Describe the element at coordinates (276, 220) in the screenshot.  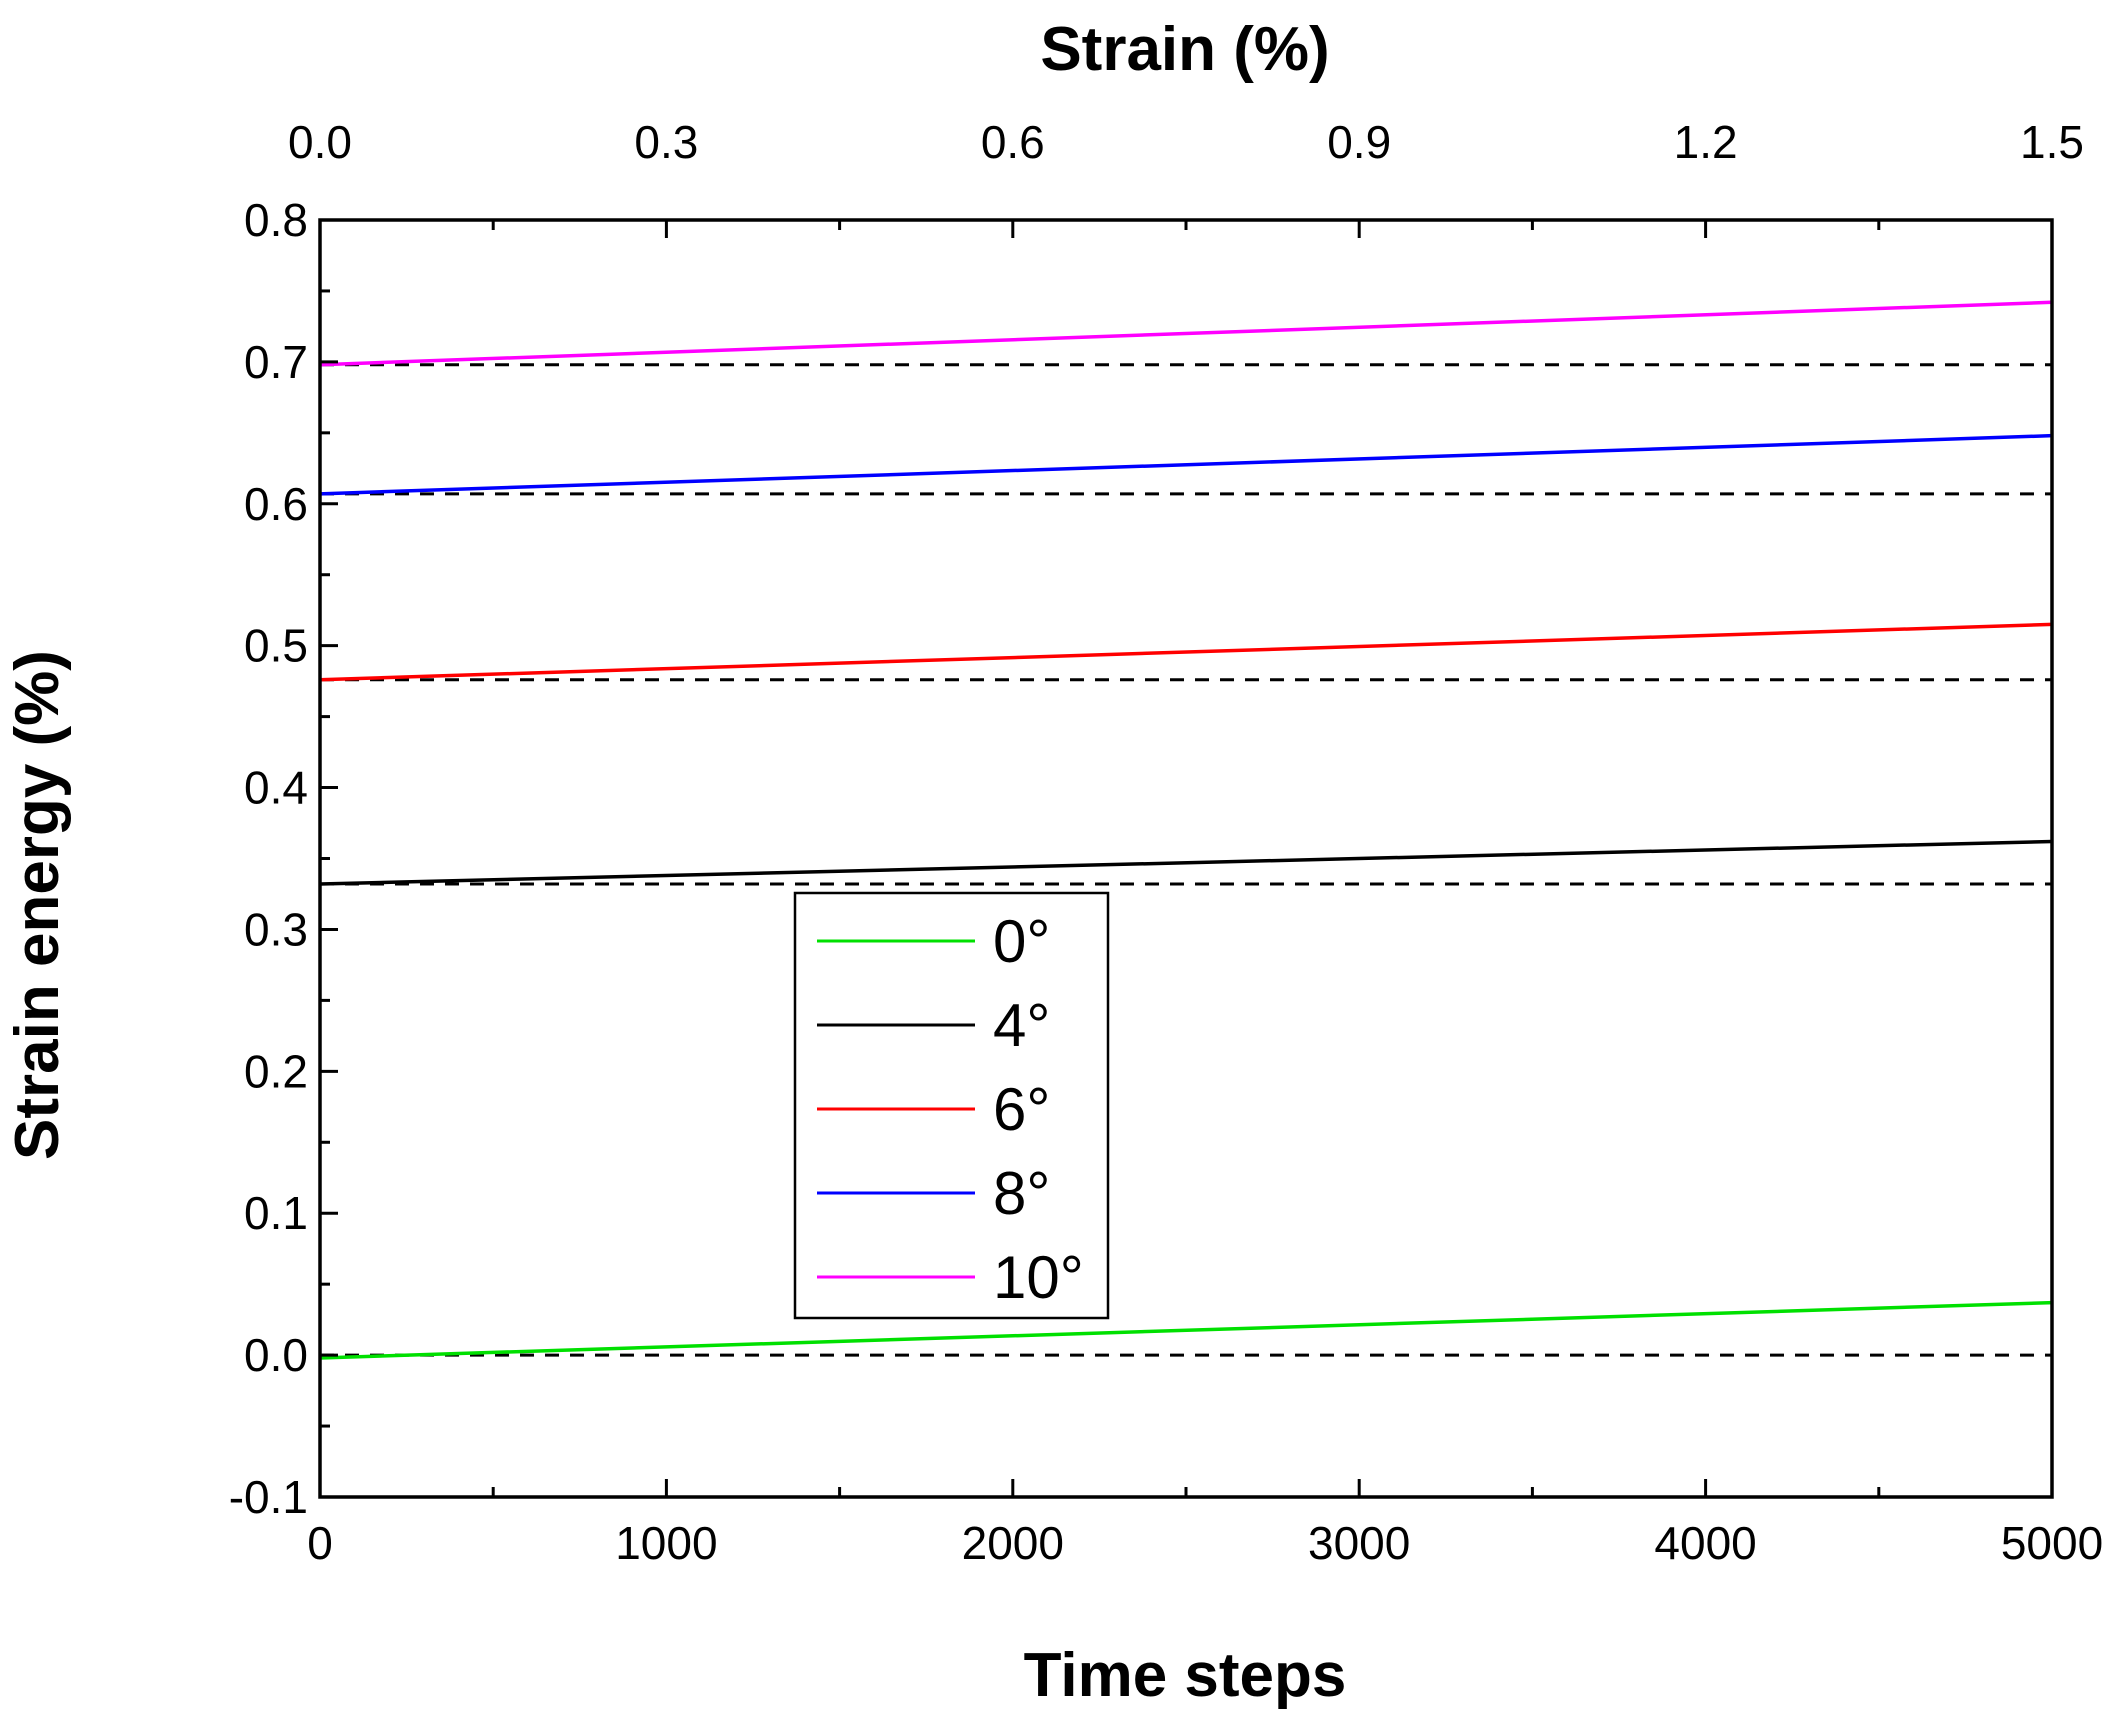
I see `y-tick-label-9: 0.8` at that location.